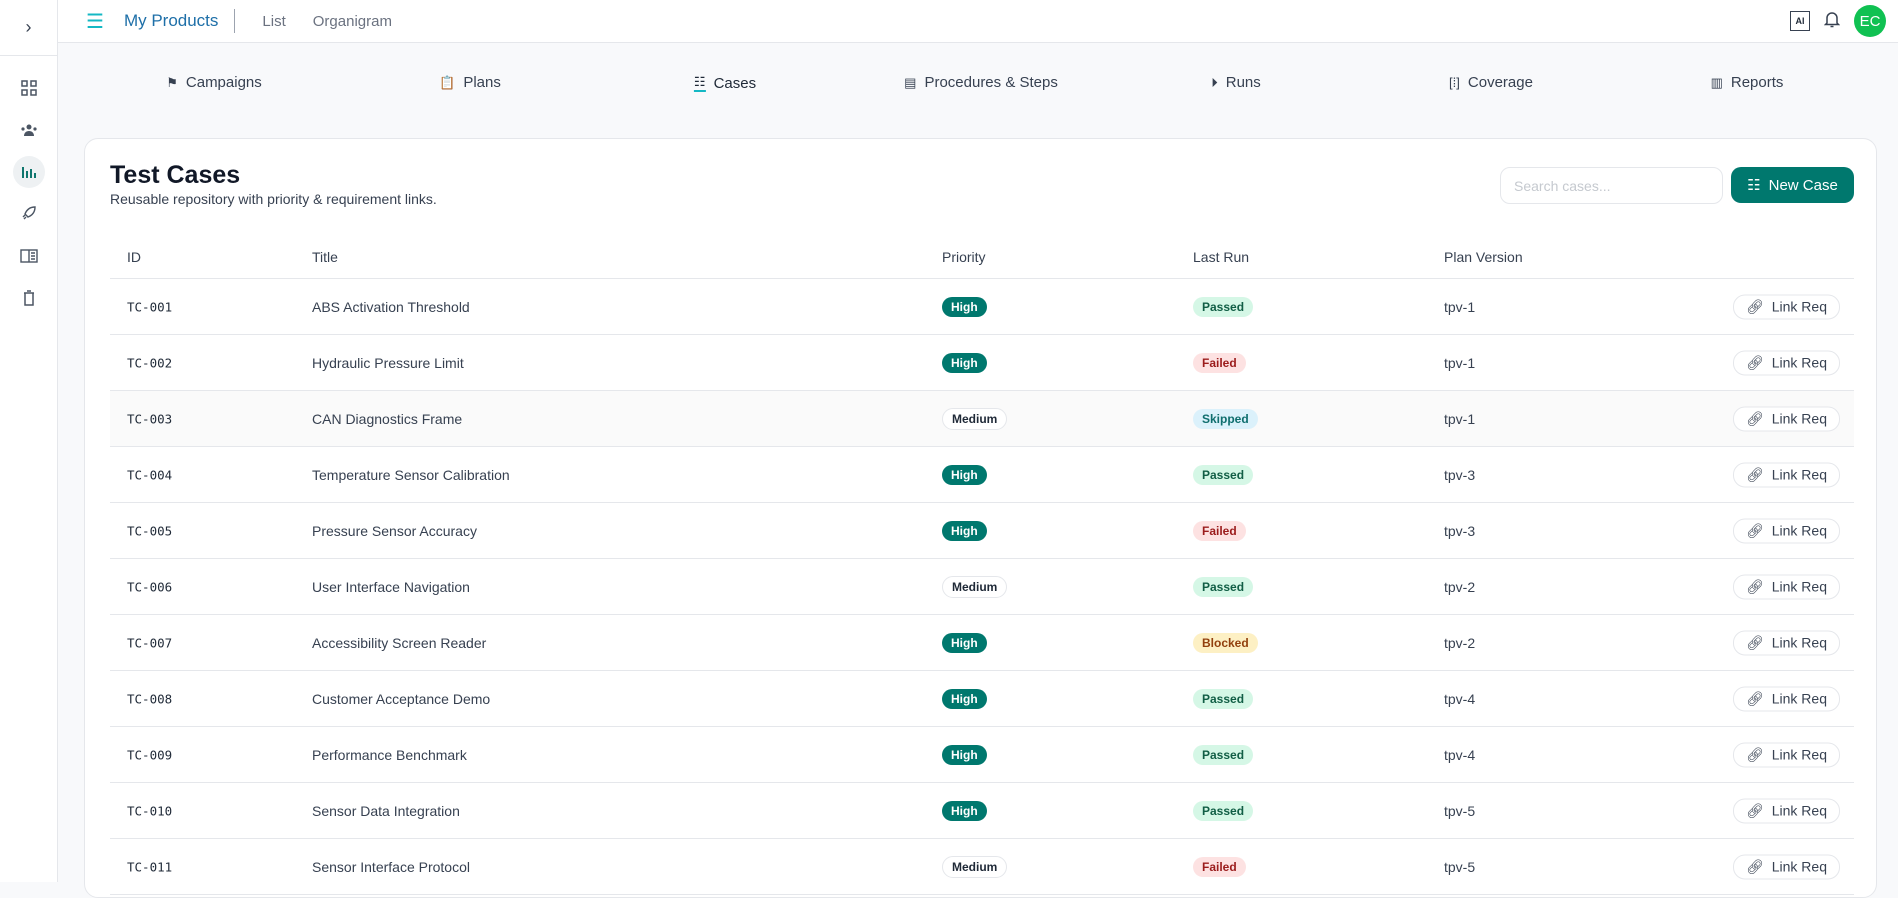  Describe the element at coordinates (180, 21) in the screenshot. I see `brand-title: My Products` at that location.